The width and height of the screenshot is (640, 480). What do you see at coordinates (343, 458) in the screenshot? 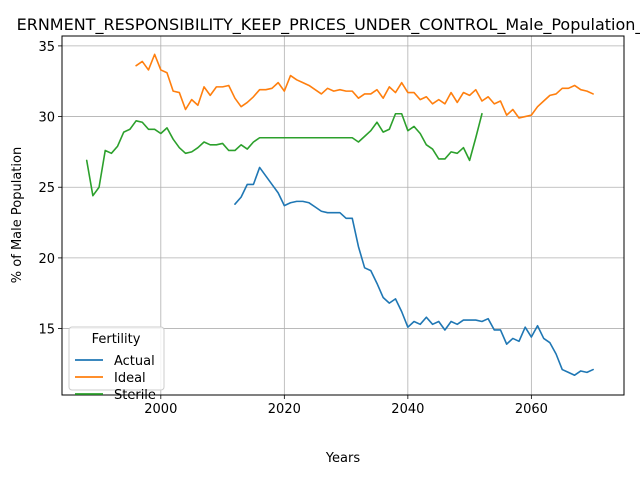
I see `x-axis-label: Years` at bounding box center [343, 458].